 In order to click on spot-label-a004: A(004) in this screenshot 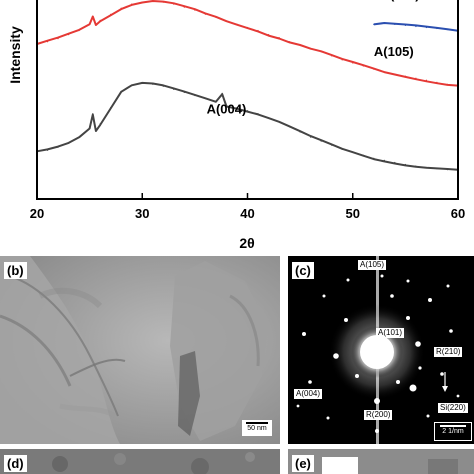, I will do `click(308, 394)`.